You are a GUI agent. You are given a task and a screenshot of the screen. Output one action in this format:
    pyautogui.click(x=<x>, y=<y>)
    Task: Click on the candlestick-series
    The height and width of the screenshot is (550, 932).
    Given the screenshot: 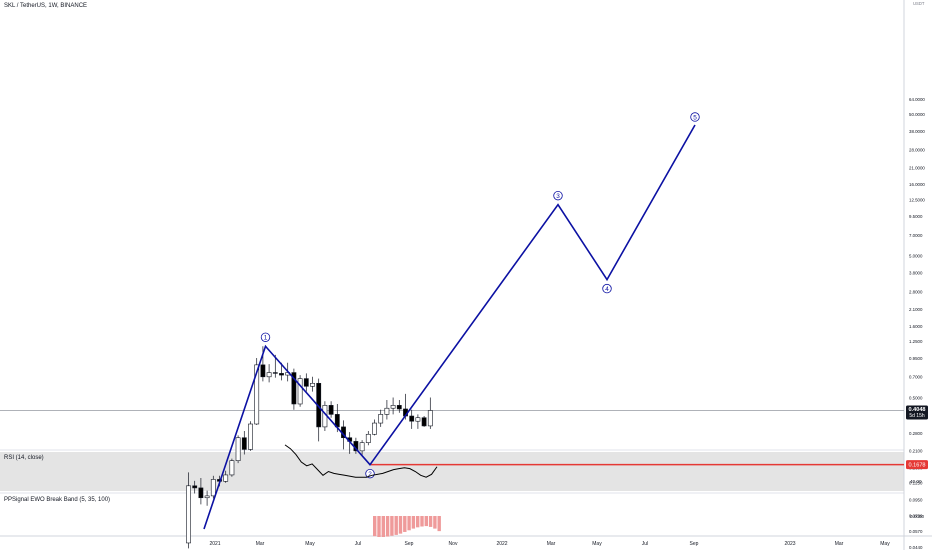 What is the action you would take?
    pyautogui.click(x=309, y=447)
    